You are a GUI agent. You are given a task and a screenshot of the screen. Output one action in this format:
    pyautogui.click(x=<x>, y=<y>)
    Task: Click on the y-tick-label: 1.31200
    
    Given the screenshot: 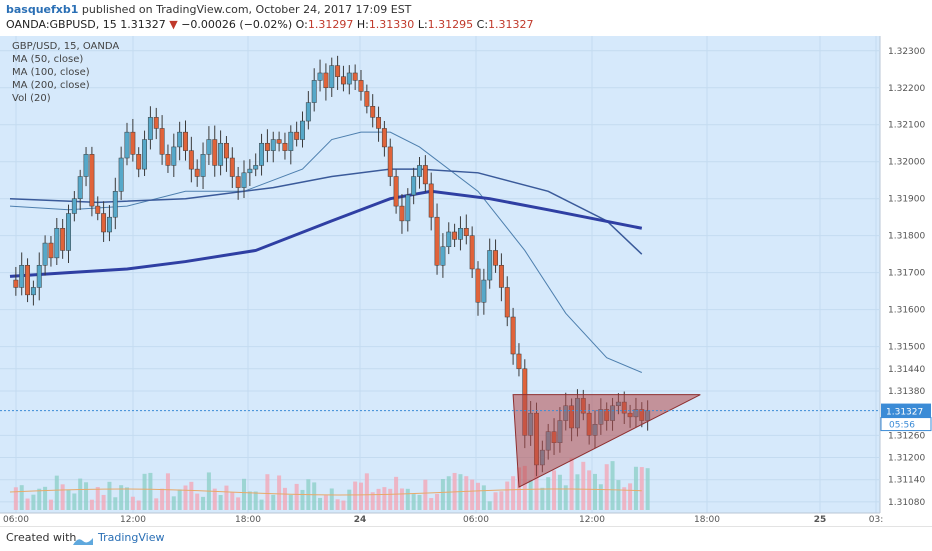 What is the action you would take?
    pyautogui.click(x=906, y=459)
    